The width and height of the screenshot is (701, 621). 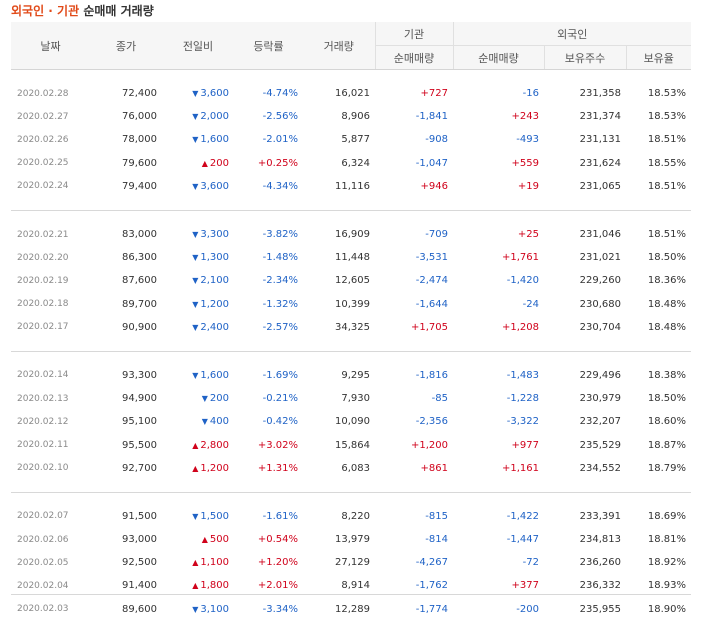 I want to click on header-volume: 거래량, so click(x=339, y=46).